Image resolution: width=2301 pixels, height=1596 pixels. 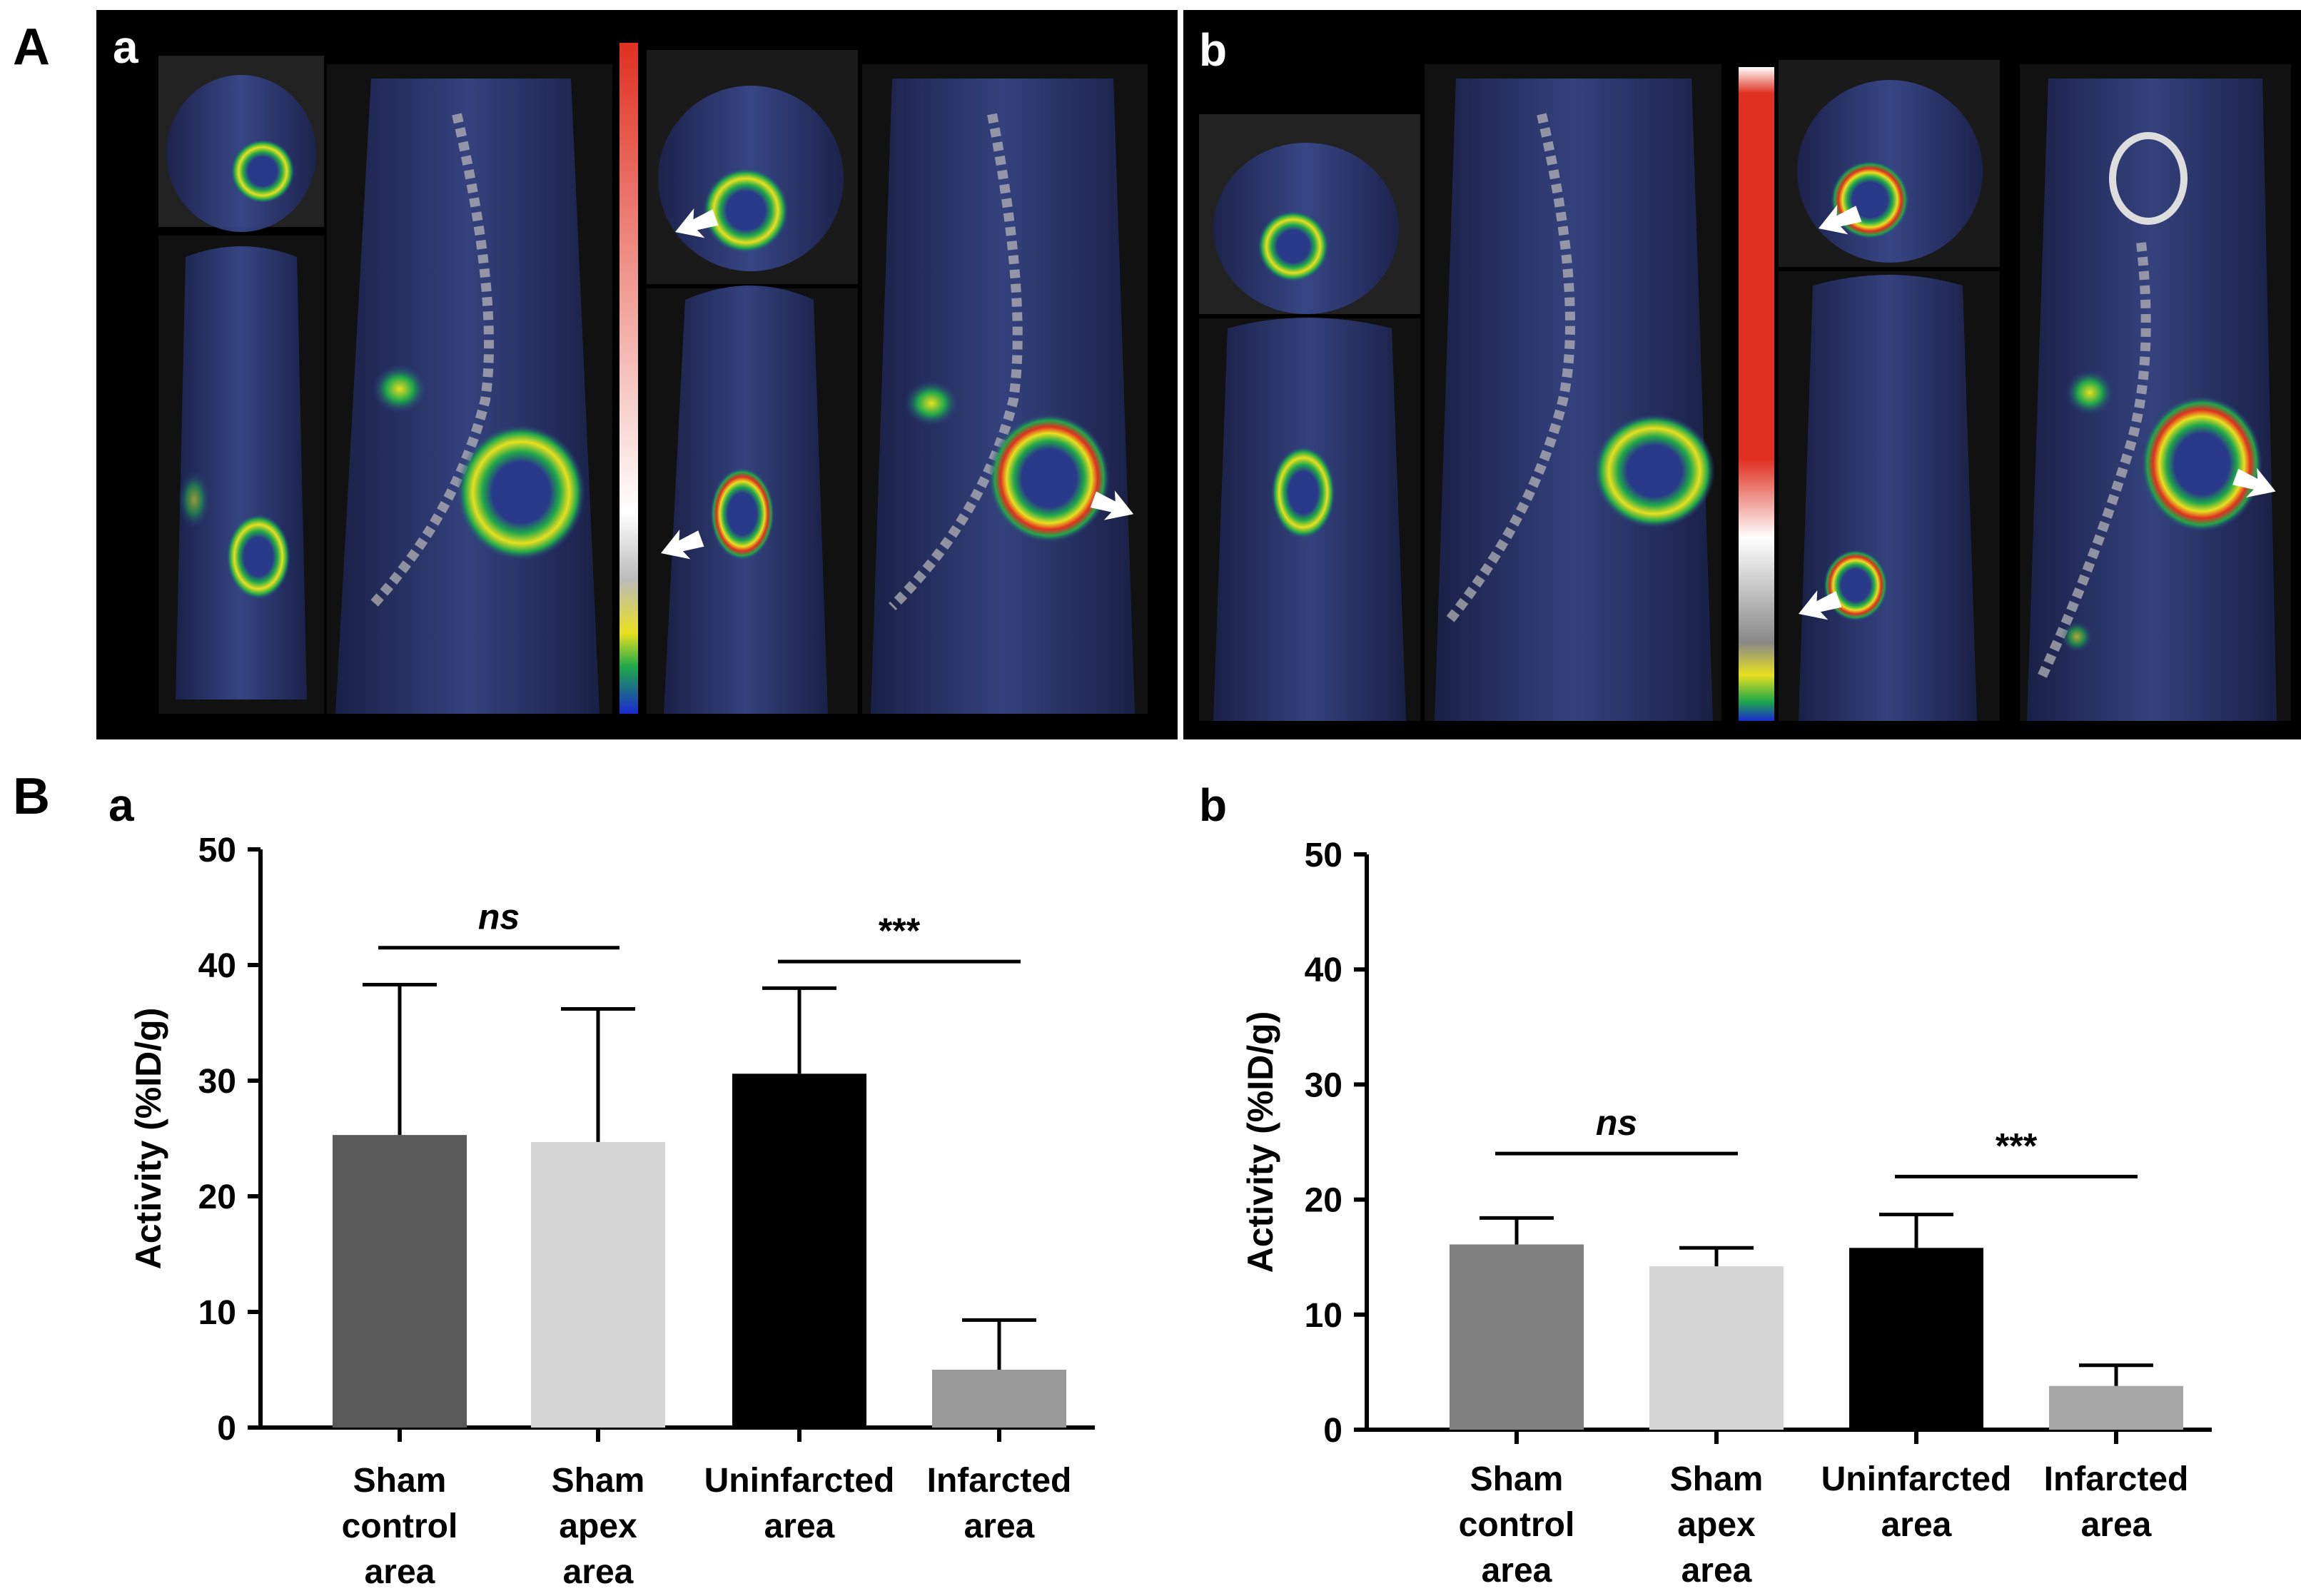 What do you see at coordinates (1213, 805) in the screenshot?
I see `chart-b-label: b` at bounding box center [1213, 805].